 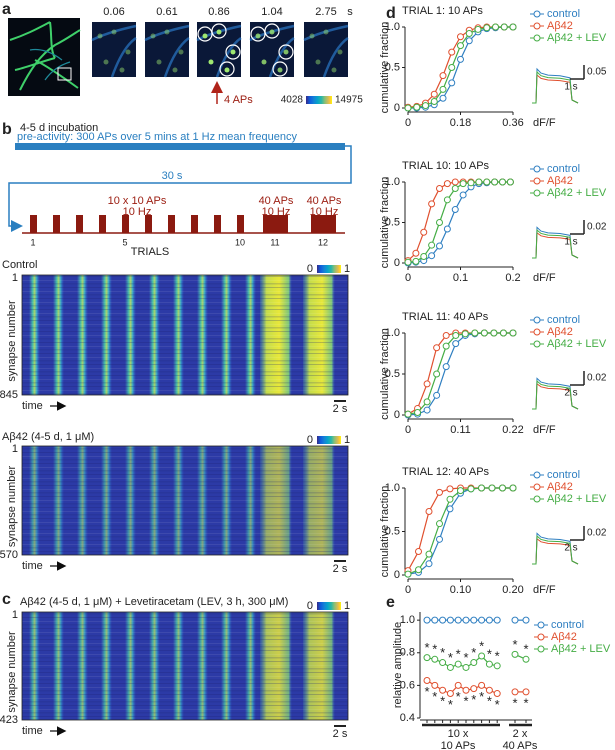 What do you see at coordinates (6, 599) in the screenshot?
I see `panel-label: c` at bounding box center [6, 599].